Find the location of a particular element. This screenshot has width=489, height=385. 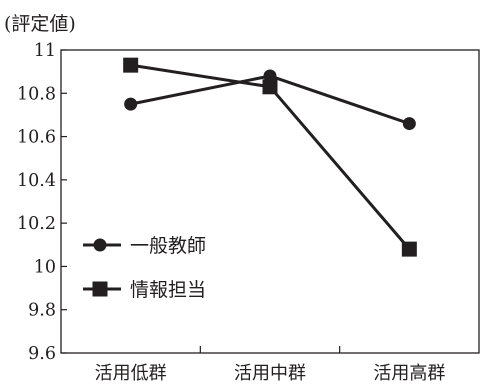

legend-label: 一般教師 is located at coordinates (168, 246).